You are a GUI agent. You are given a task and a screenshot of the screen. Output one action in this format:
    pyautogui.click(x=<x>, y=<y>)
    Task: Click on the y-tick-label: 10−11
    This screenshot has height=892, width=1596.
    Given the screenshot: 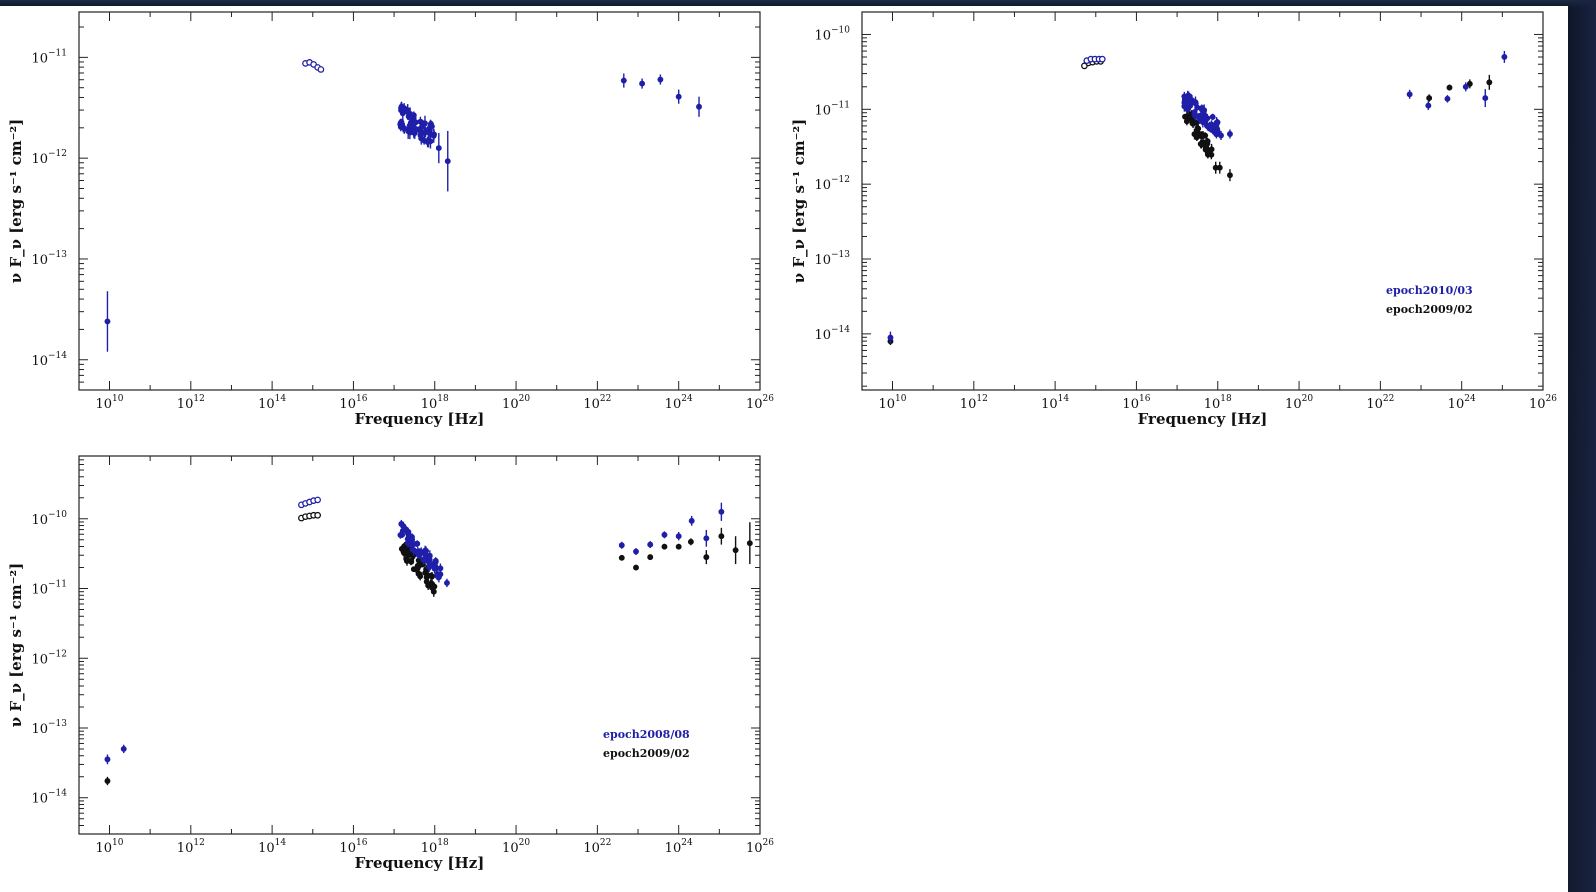 What is the action you would take?
    pyautogui.click(x=49, y=57)
    